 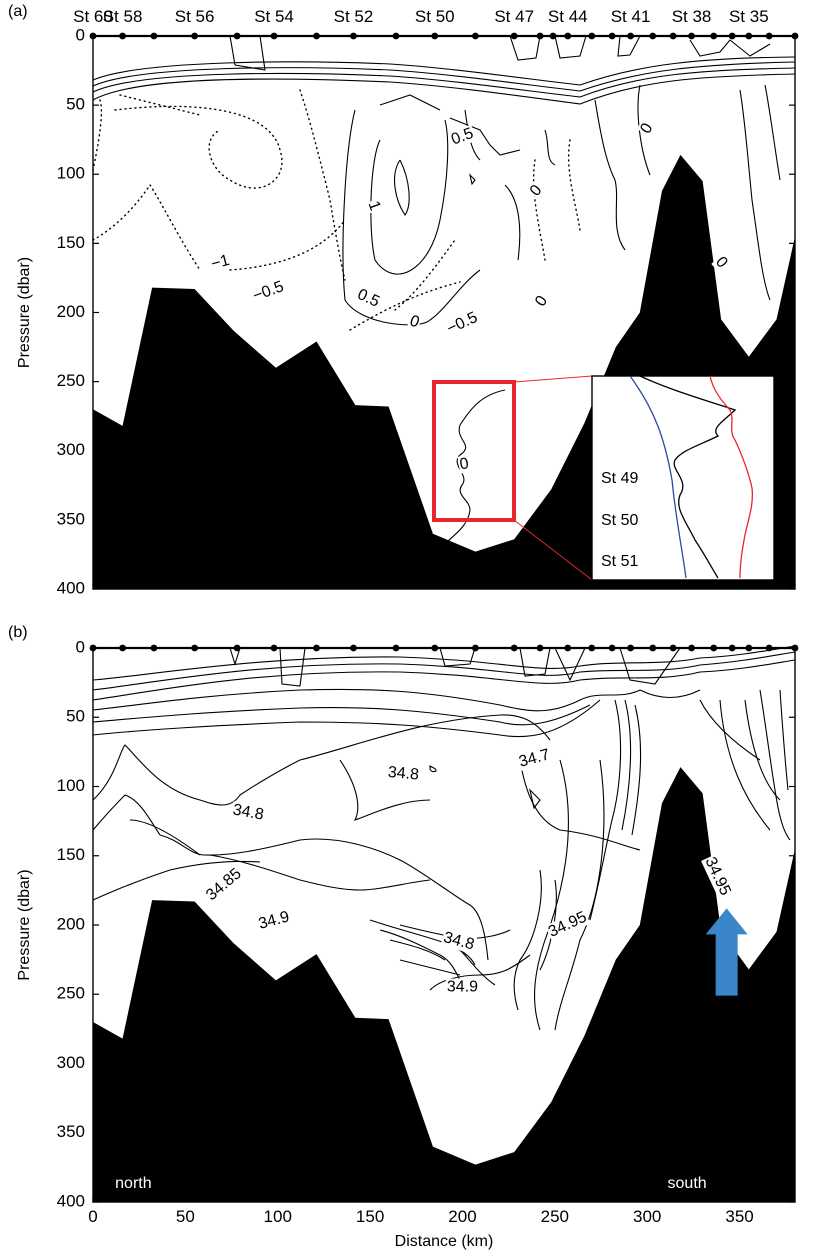 What do you see at coordinates (658, 477) in the screenshot?
I see `inset-profile-st51` at bounding box center [658, 477].